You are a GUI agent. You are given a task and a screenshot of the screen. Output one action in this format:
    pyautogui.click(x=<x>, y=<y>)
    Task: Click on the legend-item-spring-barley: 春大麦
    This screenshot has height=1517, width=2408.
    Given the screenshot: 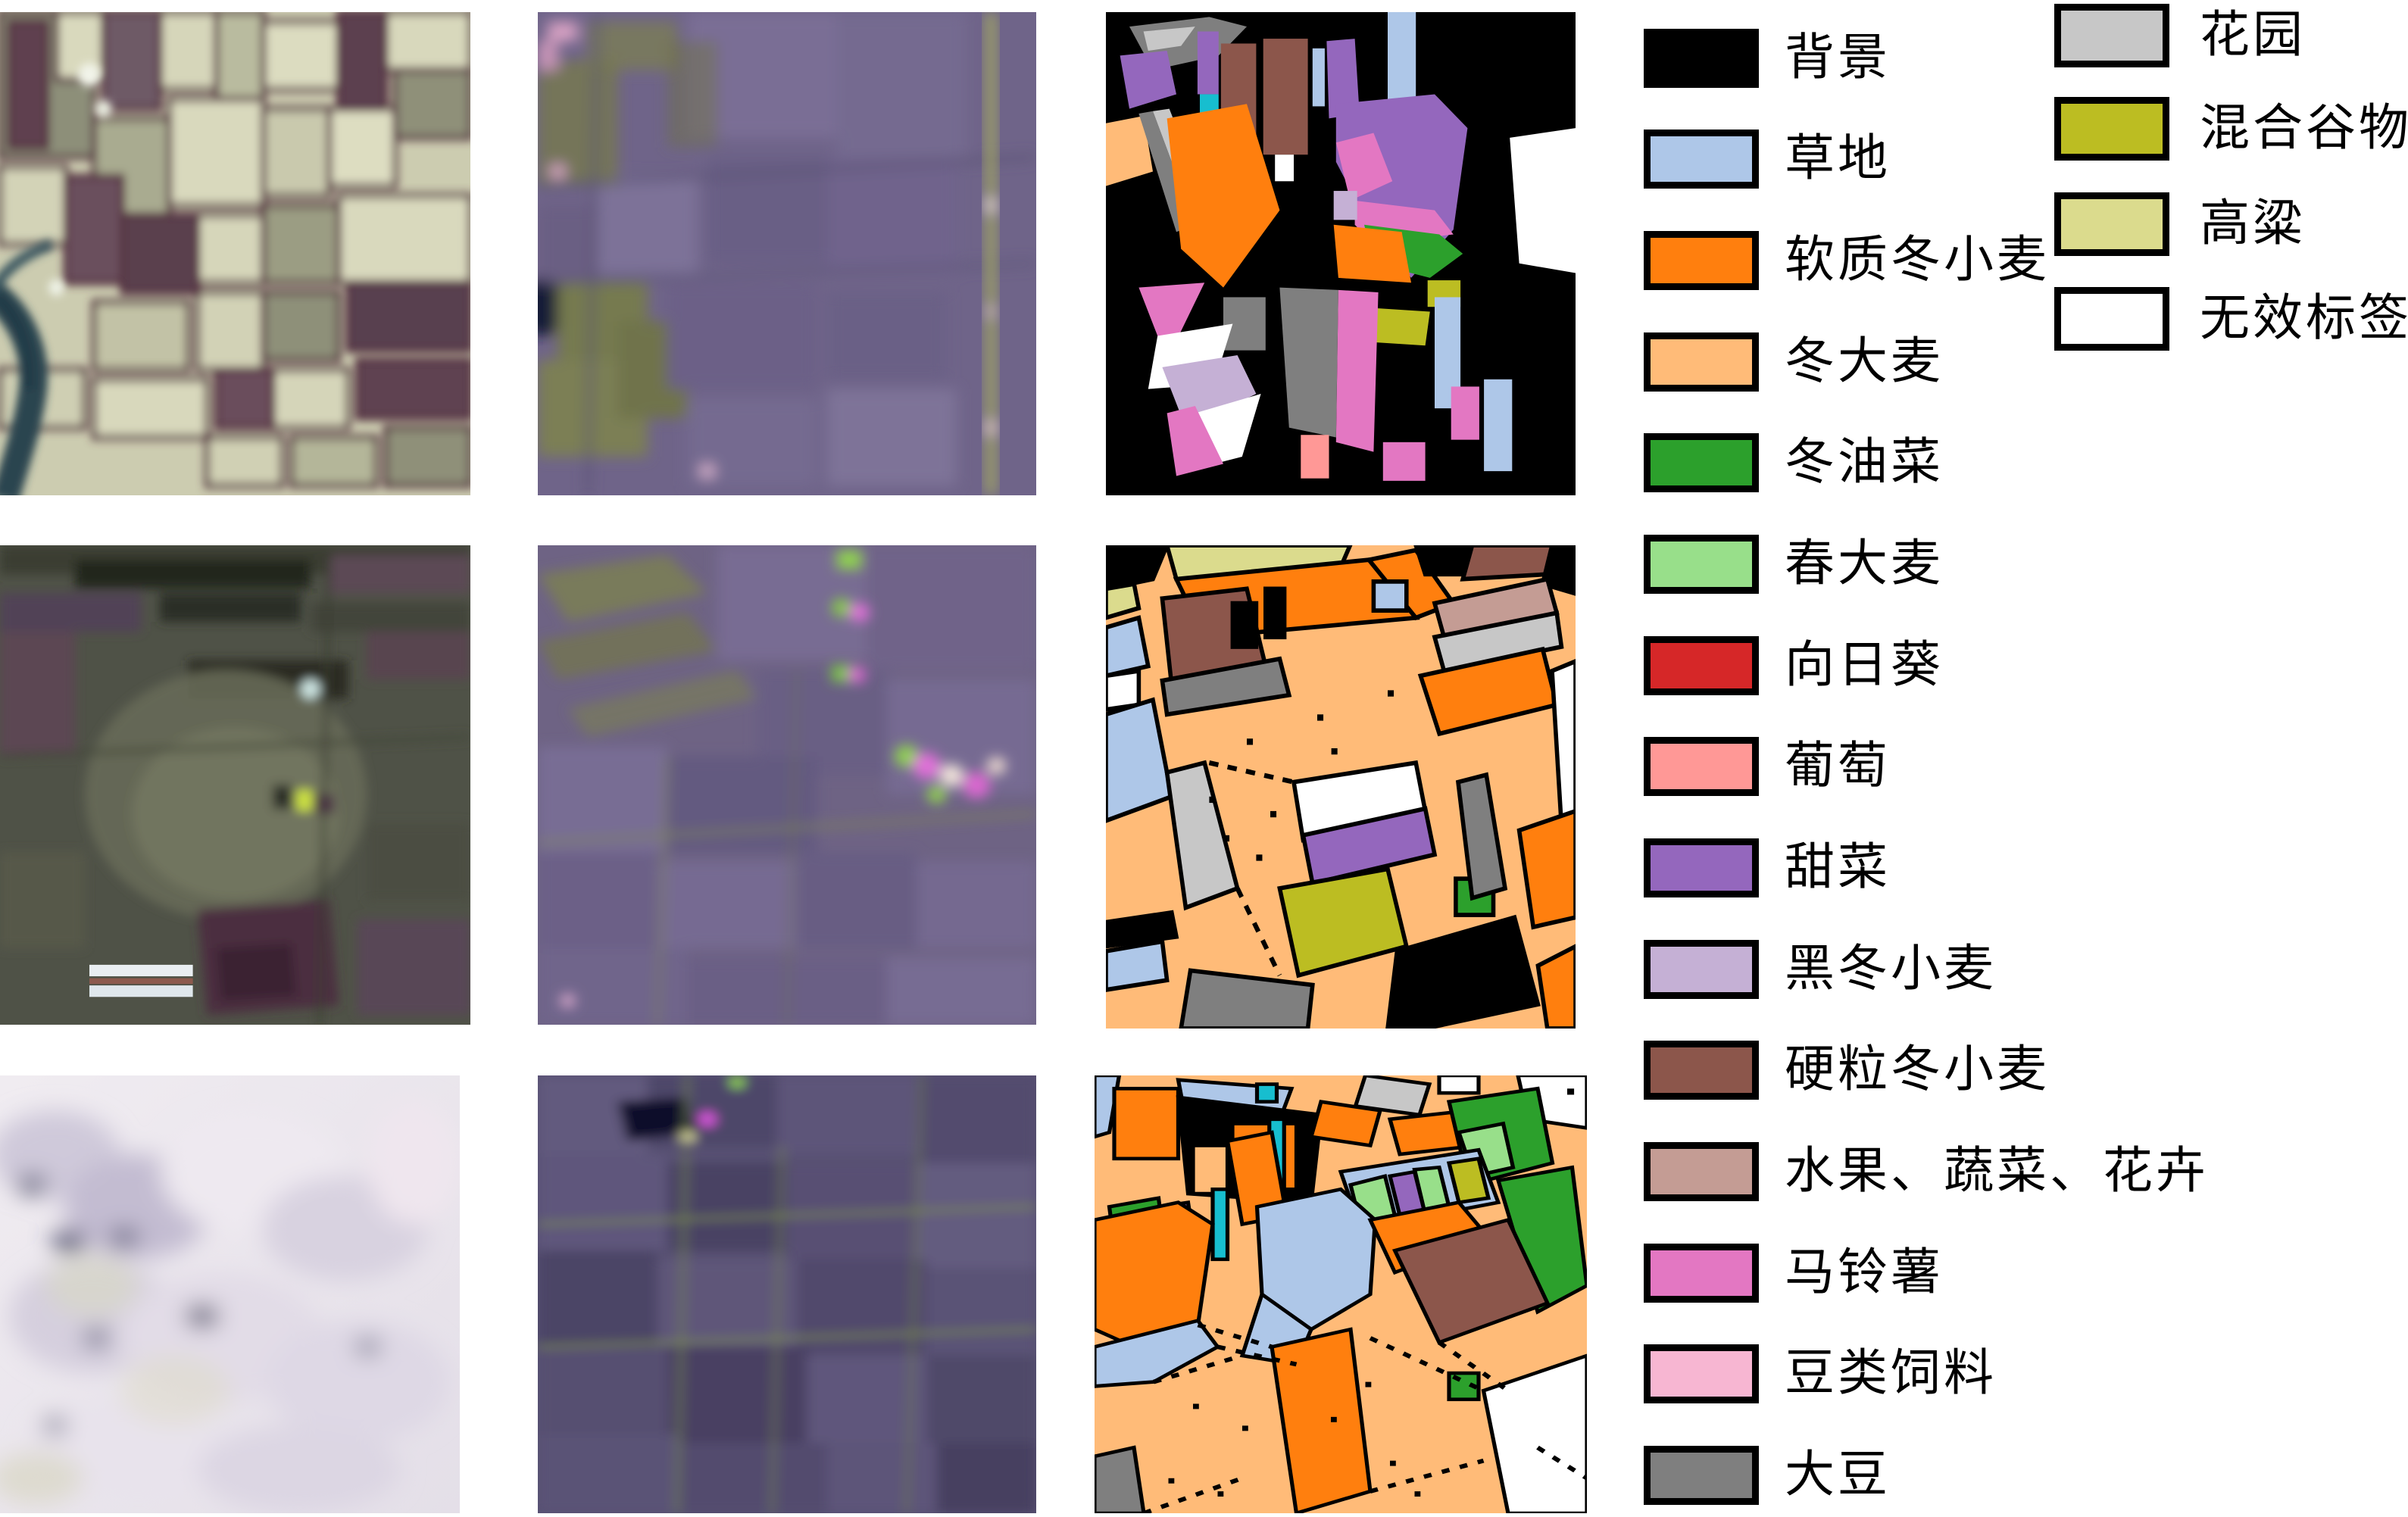 What is the action you would take?
    pyautogui.click(x=1794, y=564)
    